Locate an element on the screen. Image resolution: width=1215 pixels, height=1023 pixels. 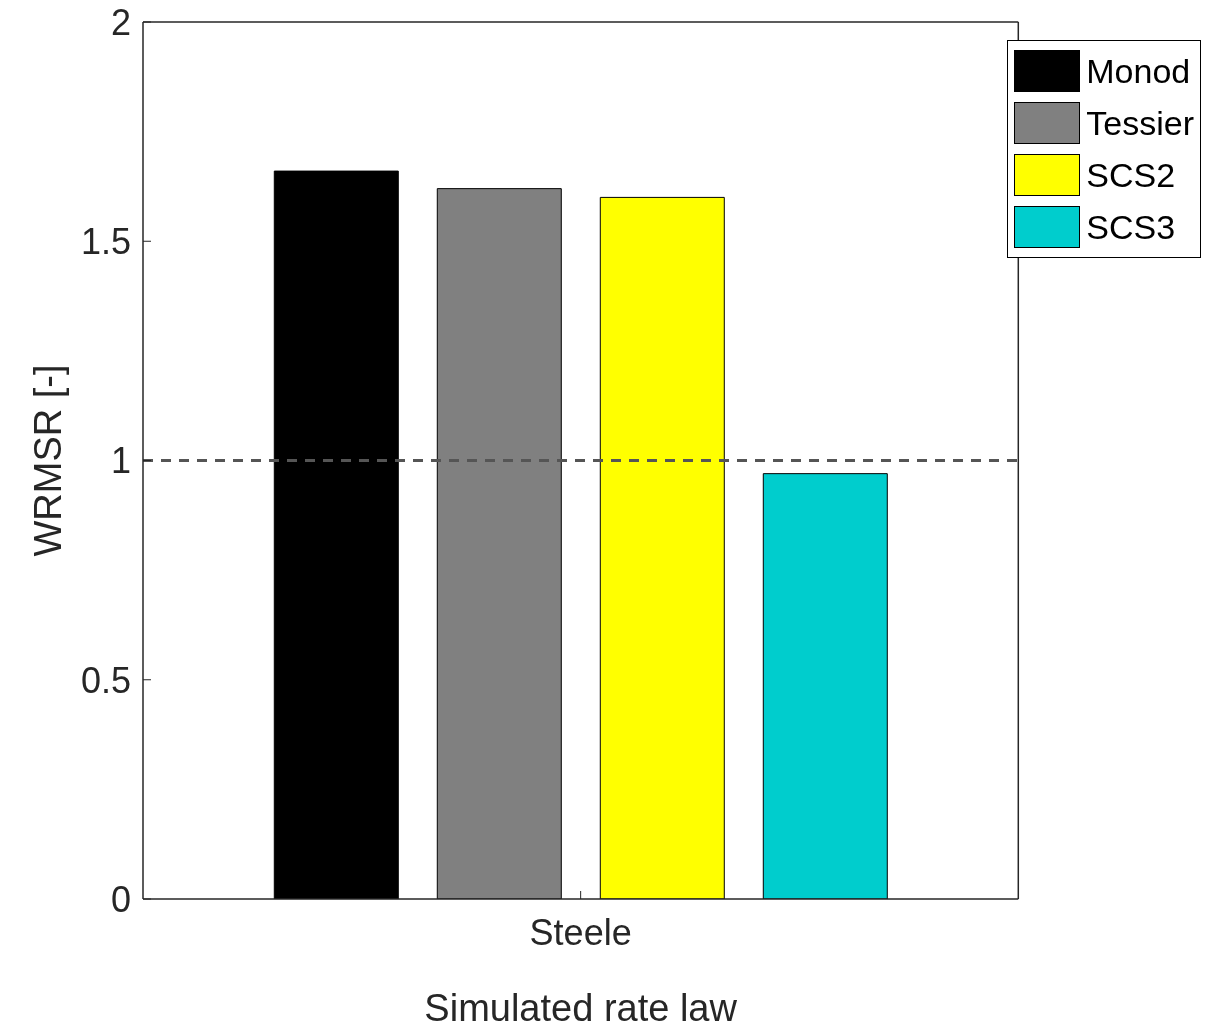
legend-label: SCS2 is located at coordinates (1131, 175).